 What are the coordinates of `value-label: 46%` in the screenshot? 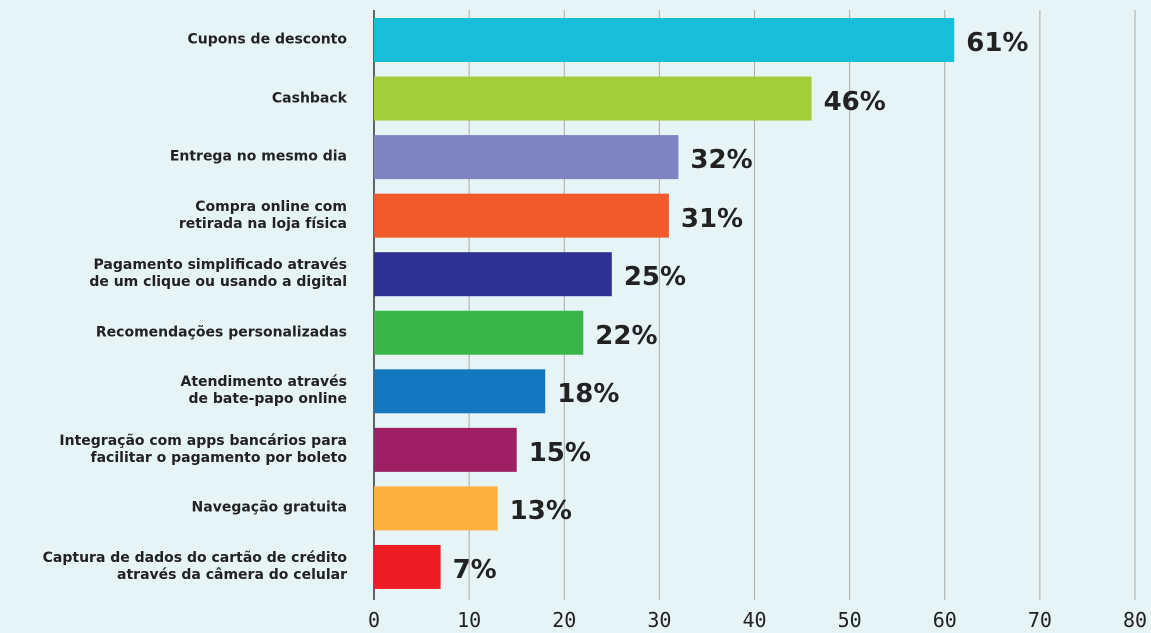 It's located at (854, 101).